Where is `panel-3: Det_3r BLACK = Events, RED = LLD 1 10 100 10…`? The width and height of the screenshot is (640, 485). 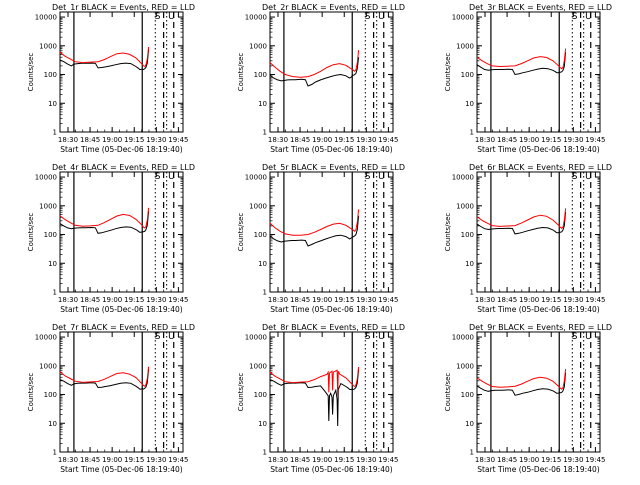 panel-3: Det_3r BLACK = Events, RED = LLD 1 10 100 10… is located at coordinates (528, 78).